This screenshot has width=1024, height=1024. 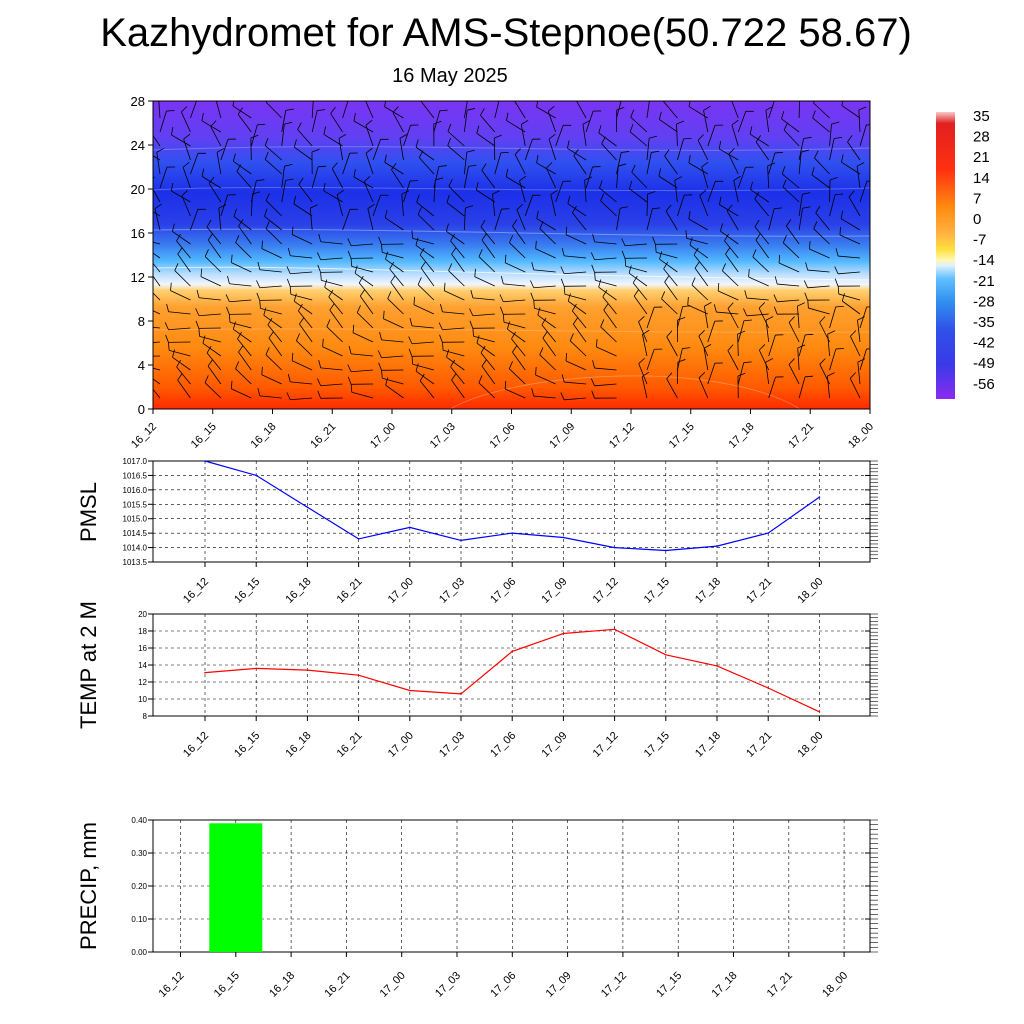 What do you see at coordinates (977, 219) in the screenshot?
I see `colorbar-label: 0` at bounding box center [977, 219].